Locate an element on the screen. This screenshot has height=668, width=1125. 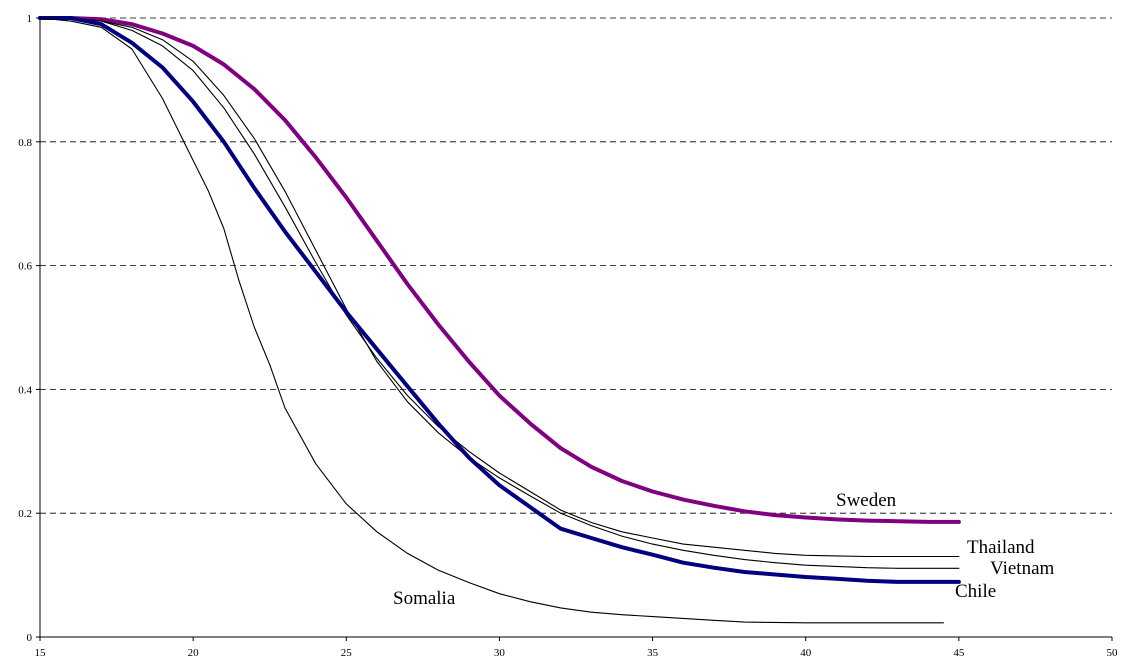
y-tick-label: 0.4 is located at coordinates (25, 390).